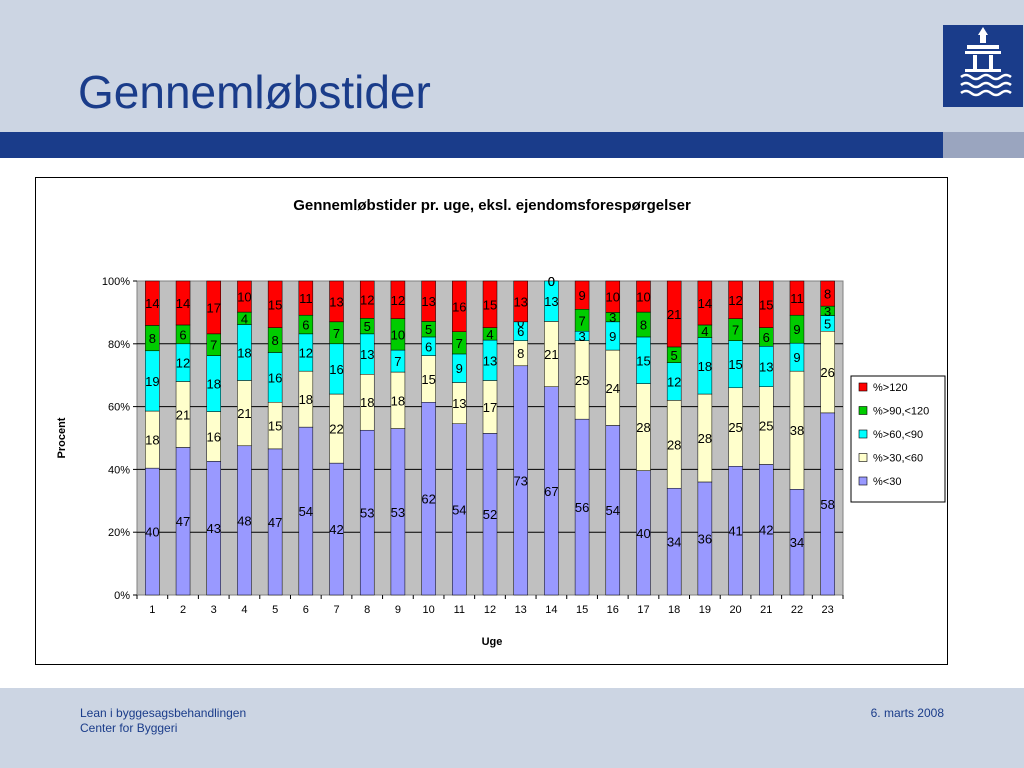 Image resolution: width=1024 pixels, height=768 pixels. What do you see at coordinates (890, 388) in the screenshot?
I see `legend-item: %>120` at bounding box center [890, 388].